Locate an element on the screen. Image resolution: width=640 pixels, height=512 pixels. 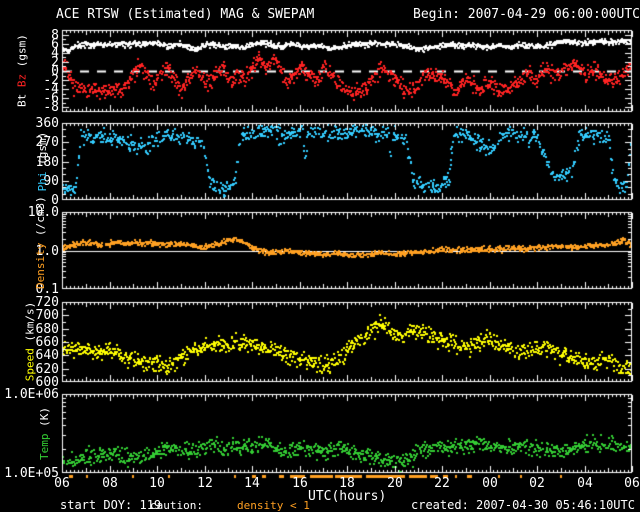
y-tick-label-mag: 6 is located at coordinates (55, 44).